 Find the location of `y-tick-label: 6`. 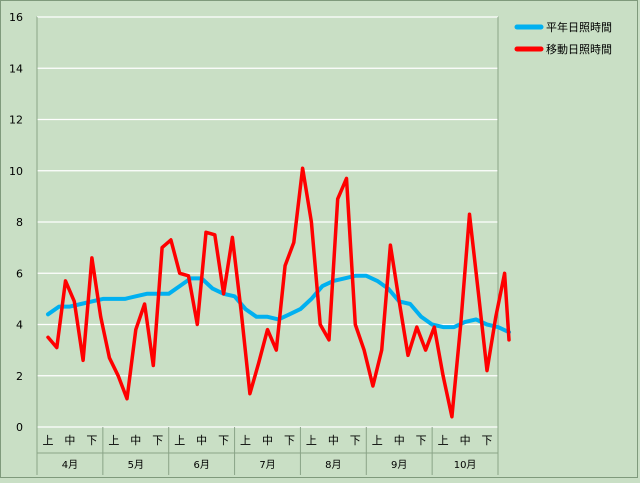

y-tick-label: 6 is located at coordinates (19, 273).